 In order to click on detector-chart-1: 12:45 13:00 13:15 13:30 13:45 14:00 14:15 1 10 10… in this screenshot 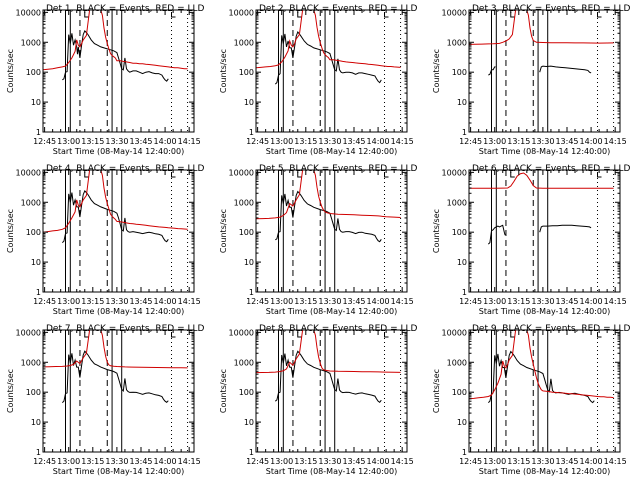, I will do `click(105, 80)`.